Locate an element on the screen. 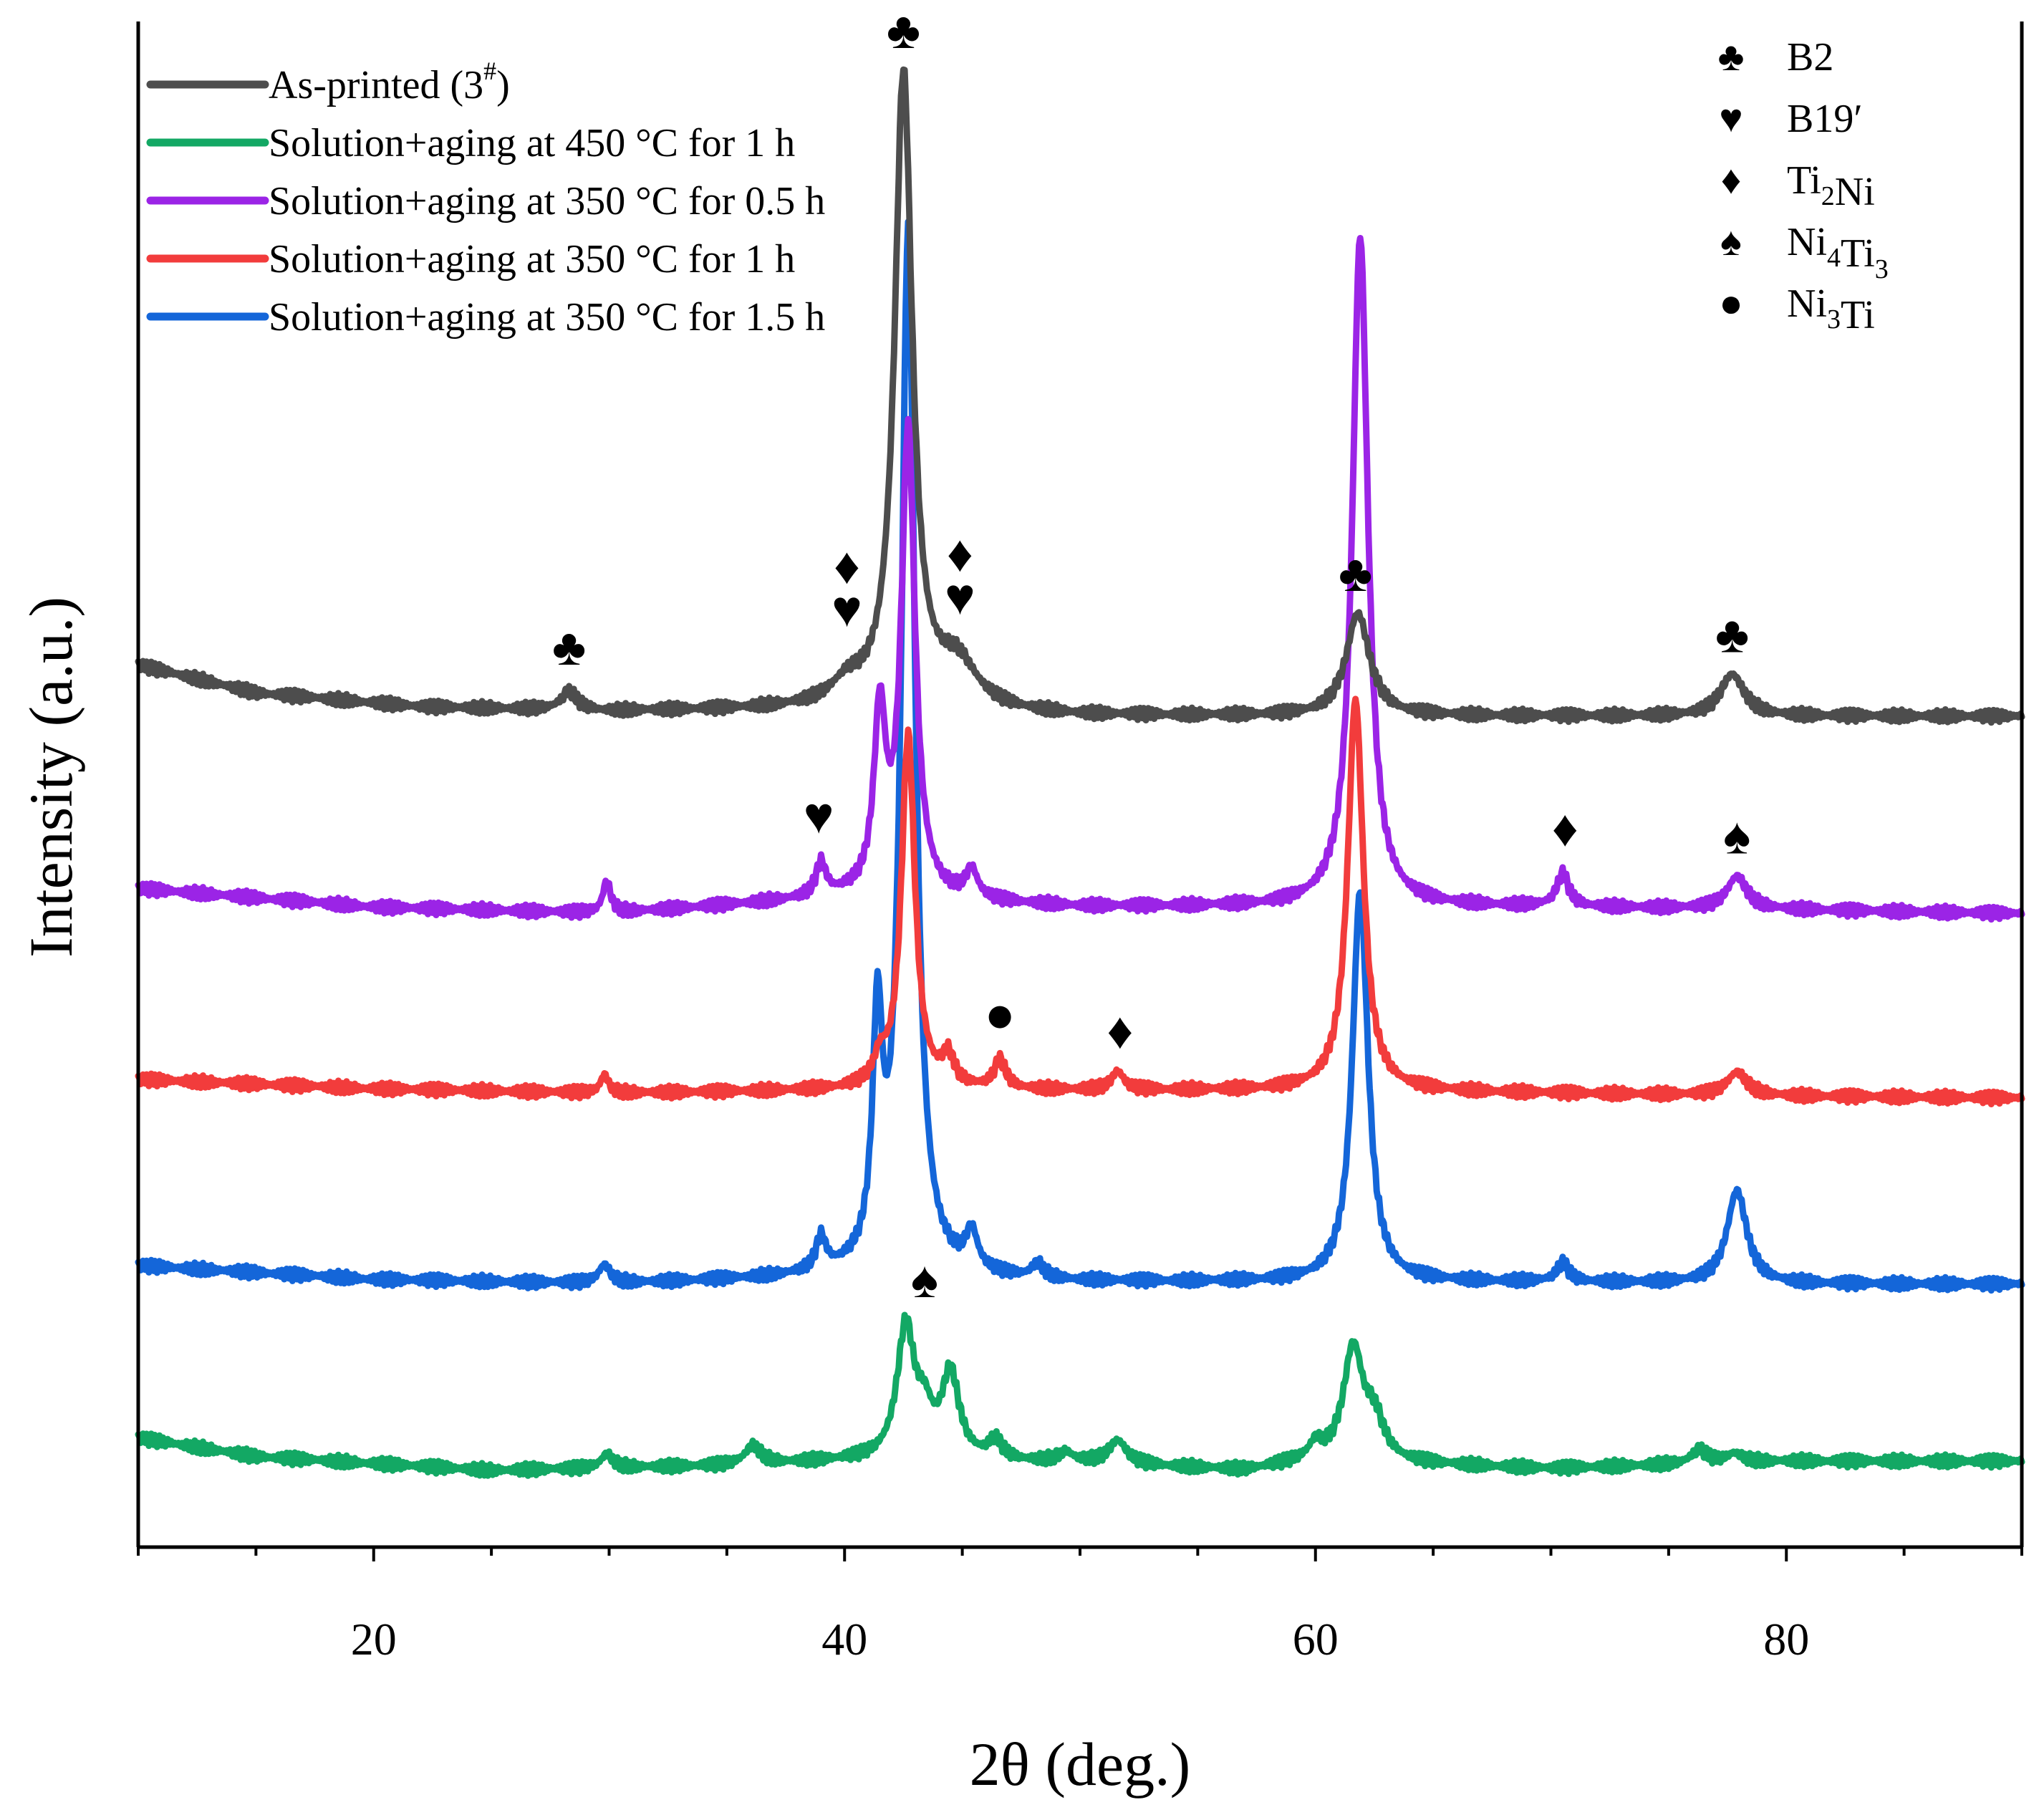 This screenshot has width=2039, height=1820. phase-symbol: ● is located at coordinates (1731, 303).